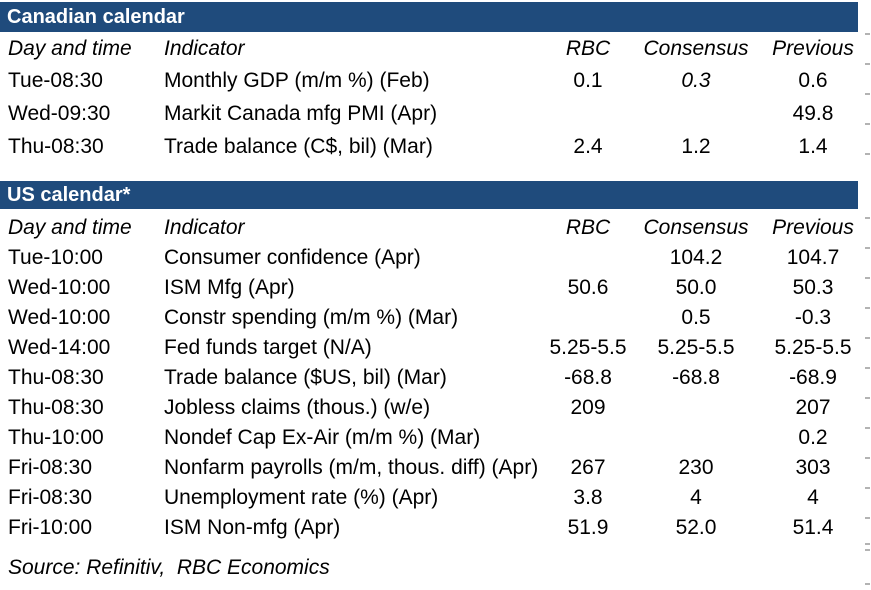 This screenshot has width=871, height=590. What do you see at coordinates (813, 407) in the screenshot?
I see `cell-previous: 207` at bounding box center [813, 407].